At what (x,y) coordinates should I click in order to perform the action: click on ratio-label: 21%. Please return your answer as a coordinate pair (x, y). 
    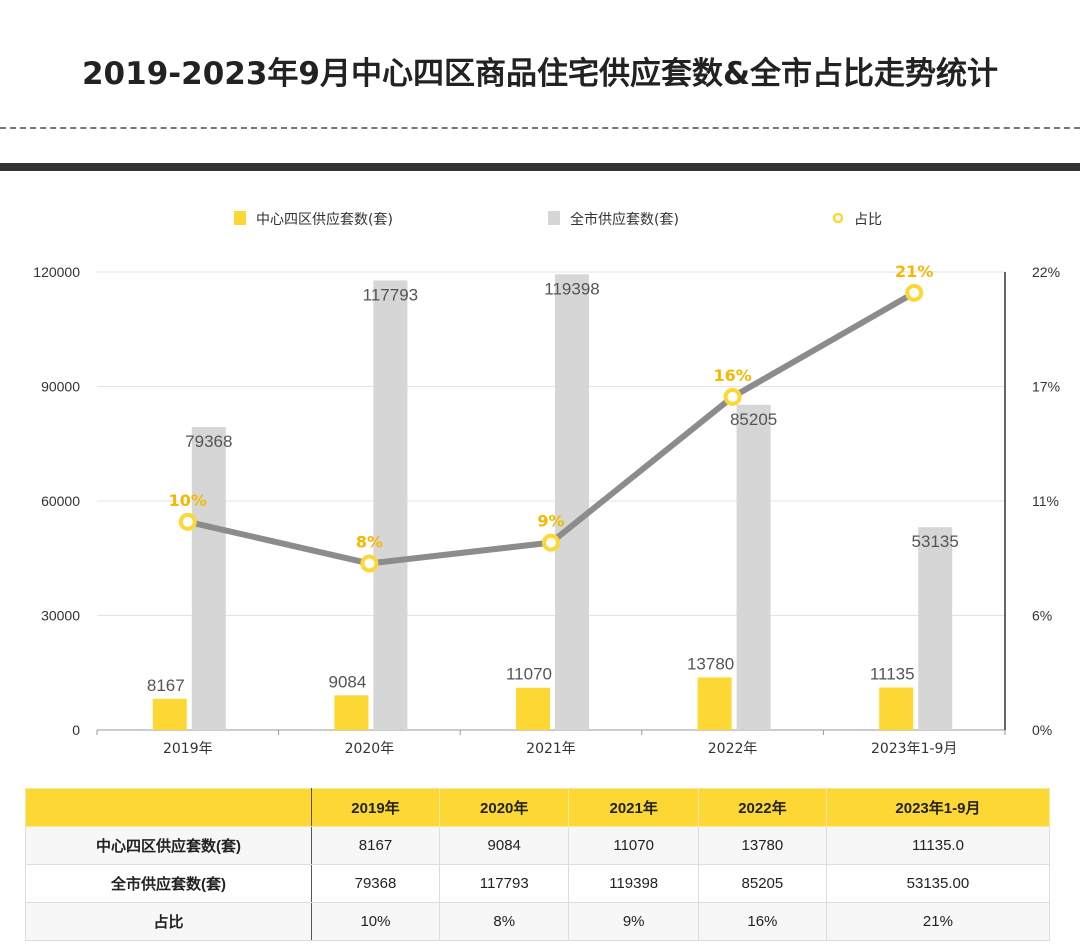
    Looking at the image, I should click on (914, 271).